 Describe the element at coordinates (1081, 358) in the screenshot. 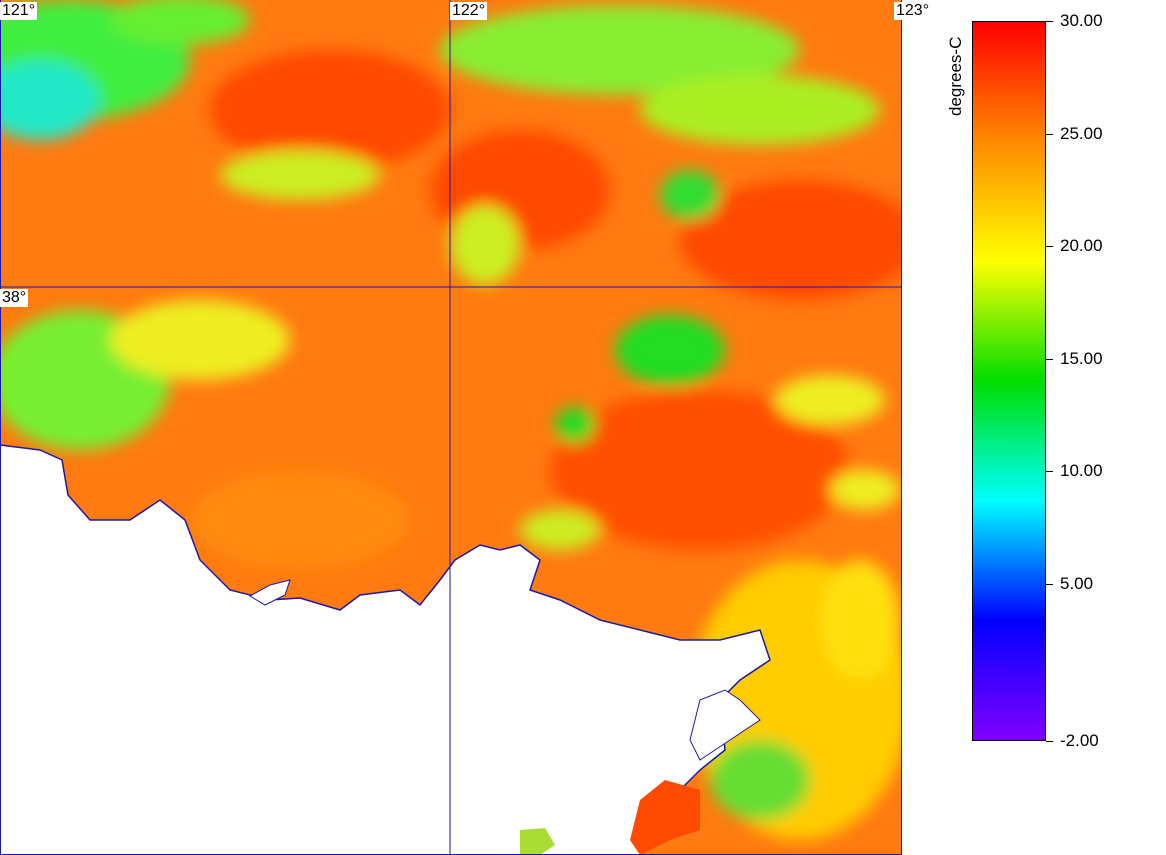

I see `colorbar-tick-label: 15.00` at that location.